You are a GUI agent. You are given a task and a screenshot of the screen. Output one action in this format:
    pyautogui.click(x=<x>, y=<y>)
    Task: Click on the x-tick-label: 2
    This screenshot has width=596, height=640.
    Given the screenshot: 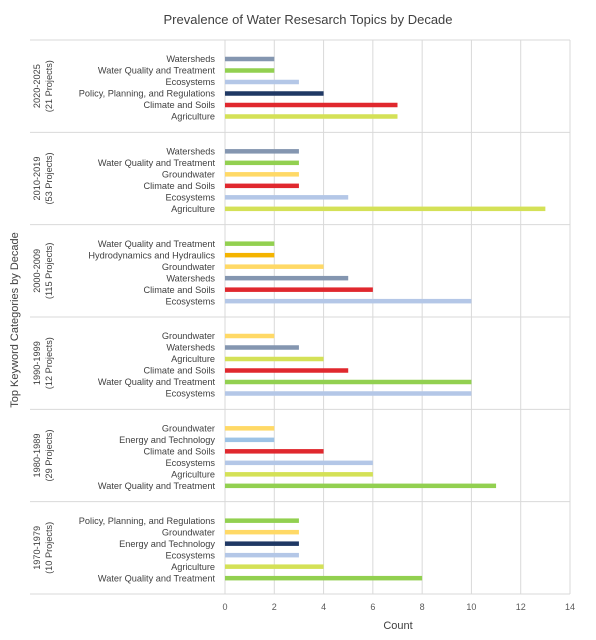 What is the action you would take?
    pyautogui.click(x=274, y=607)
    